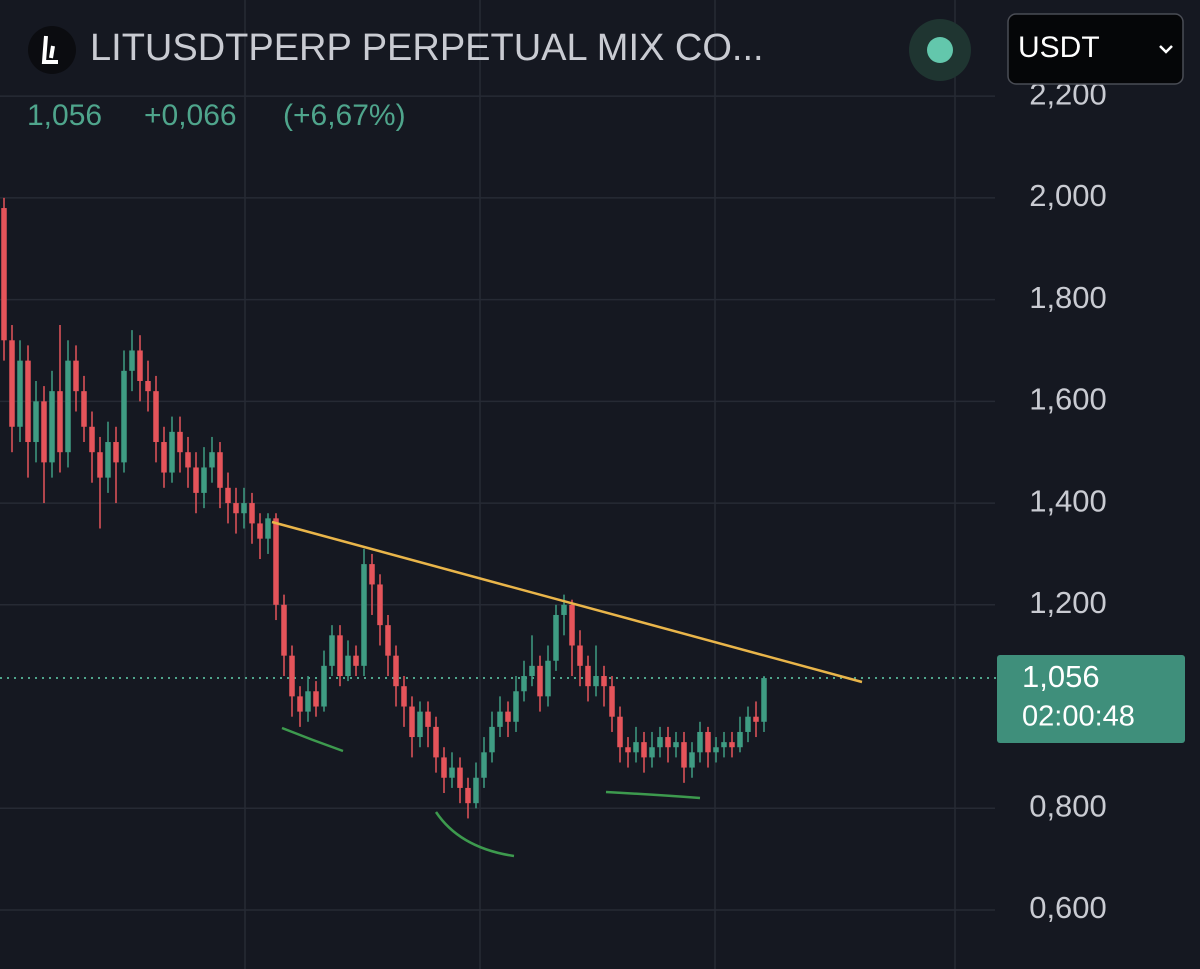 This screenshot has height=969, width=1200. Describe the element at coordinates (1166, 49) in the screenshot. I see `dropdown-arrow` at that location.